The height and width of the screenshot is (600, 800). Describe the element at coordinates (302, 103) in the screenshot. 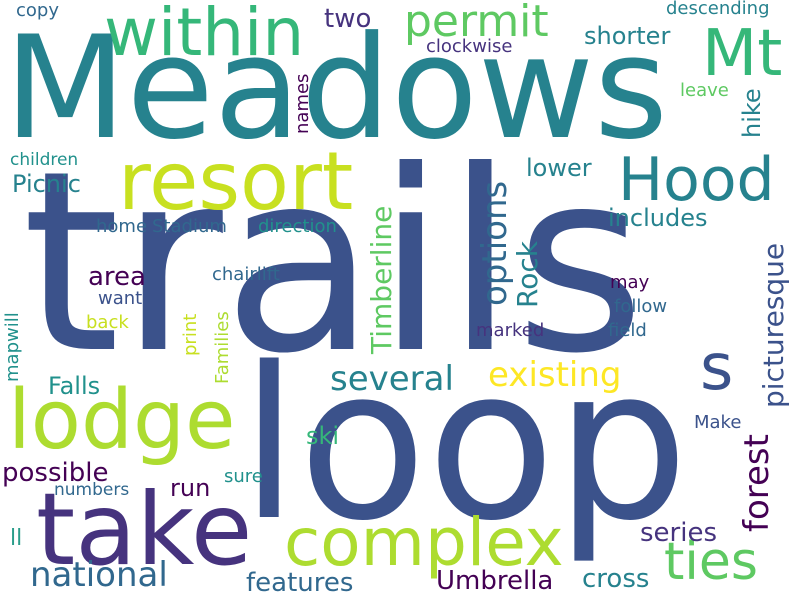

I see `word-names: names` at that location.